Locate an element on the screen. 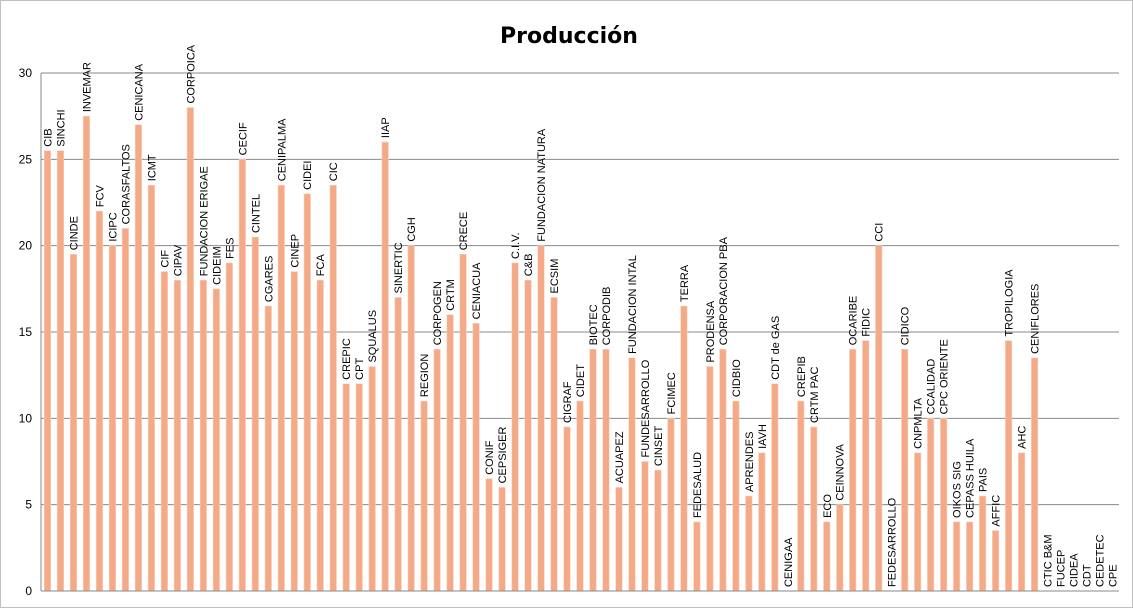  bar-label-28: CGH is located at coordinates (412, 229).